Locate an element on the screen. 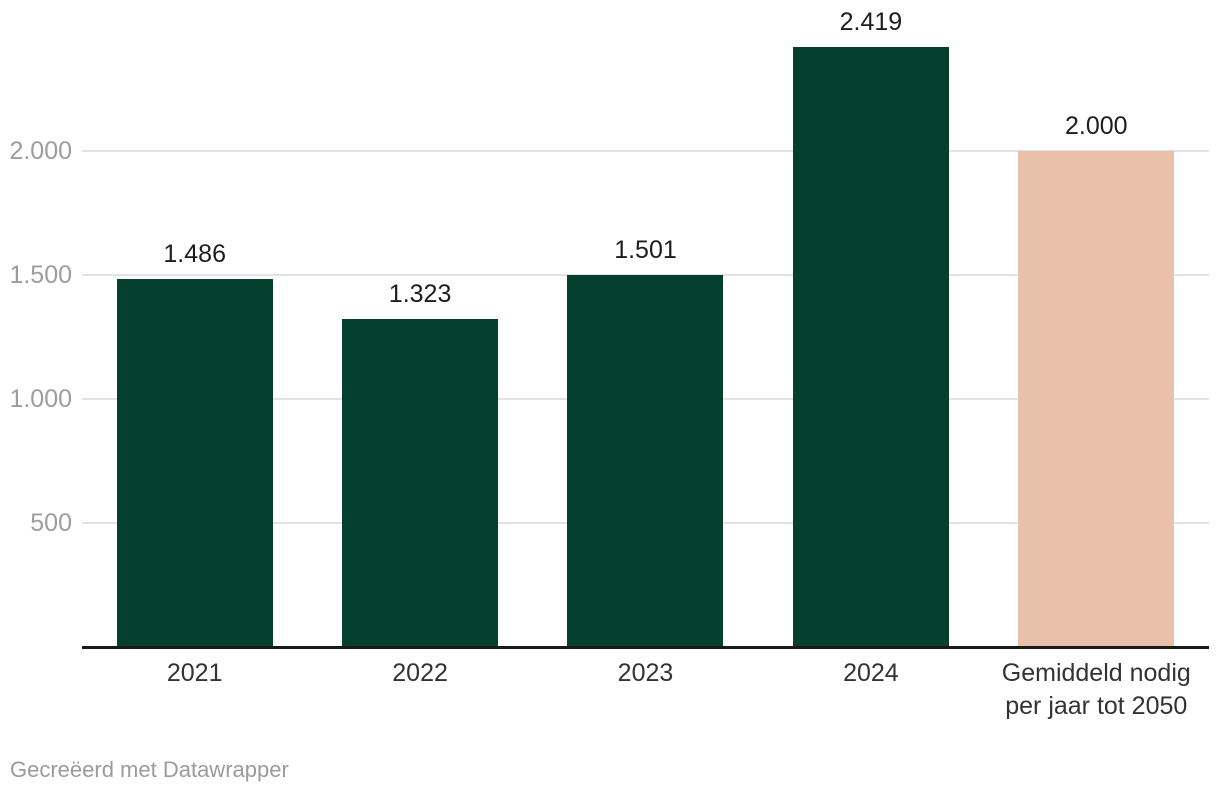 Image resolution: width=1220 pixels, height=796 pixels. y-tick-label-1000: 1.000 is located at coordinates (40, 399).